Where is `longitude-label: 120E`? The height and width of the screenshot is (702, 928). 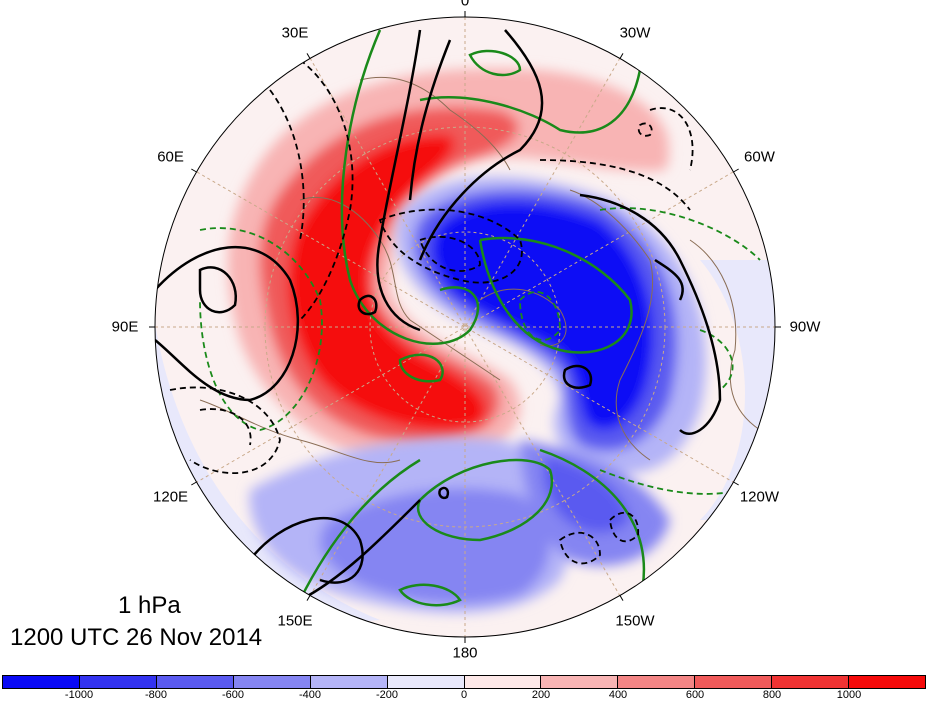
longitude-label: 120E is located at coordinates (171, 497).